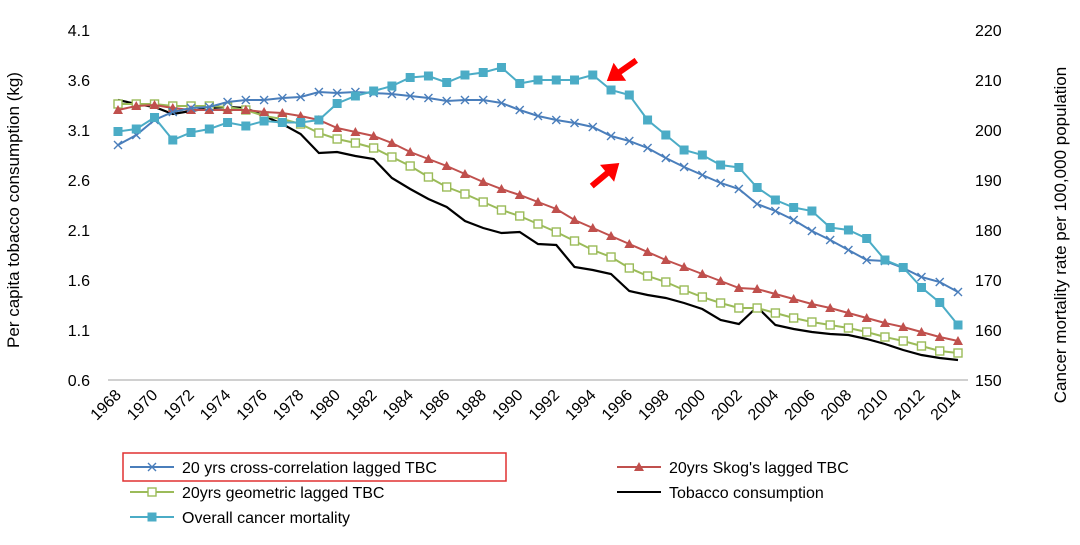 This screenshot has width=1080, height=545. I want to click on legend-label: 20 yrs cross-correlation lagged TBC, so click(309, 468).